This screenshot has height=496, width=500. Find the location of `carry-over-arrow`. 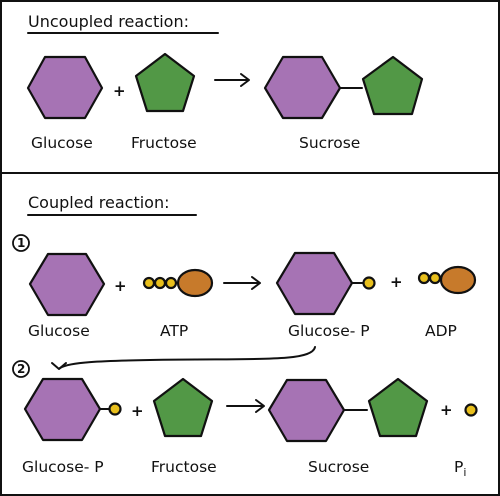

carry-over-arrow is located at coordinates (183, 358).